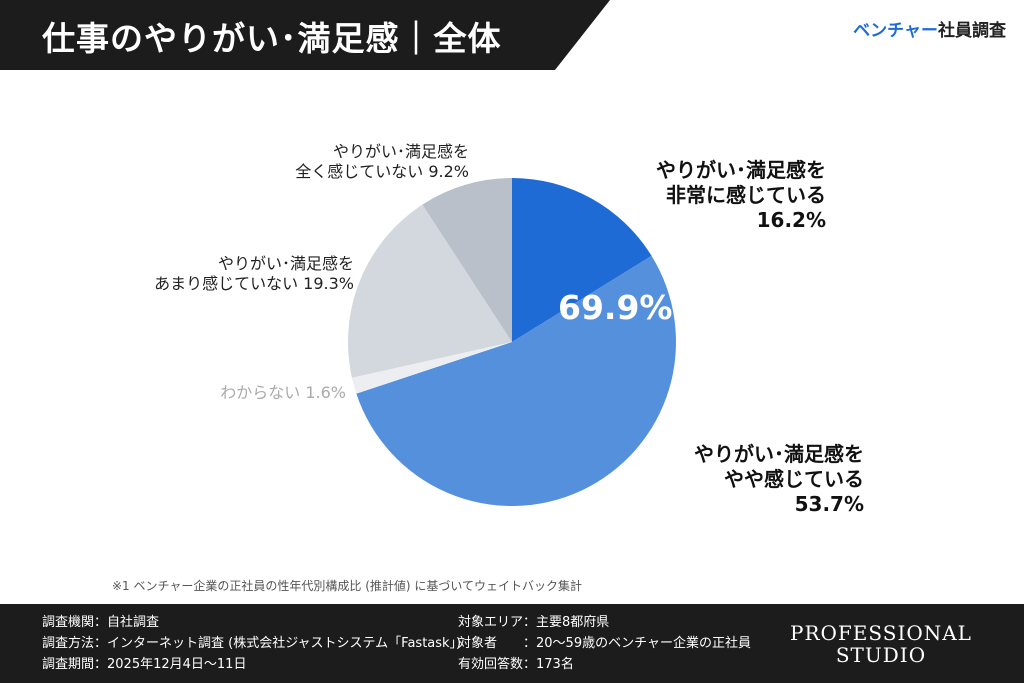  Describe the element at coordinates (972, 31) in the screenshot. I see `brand-rest: 社員調査` at that location.